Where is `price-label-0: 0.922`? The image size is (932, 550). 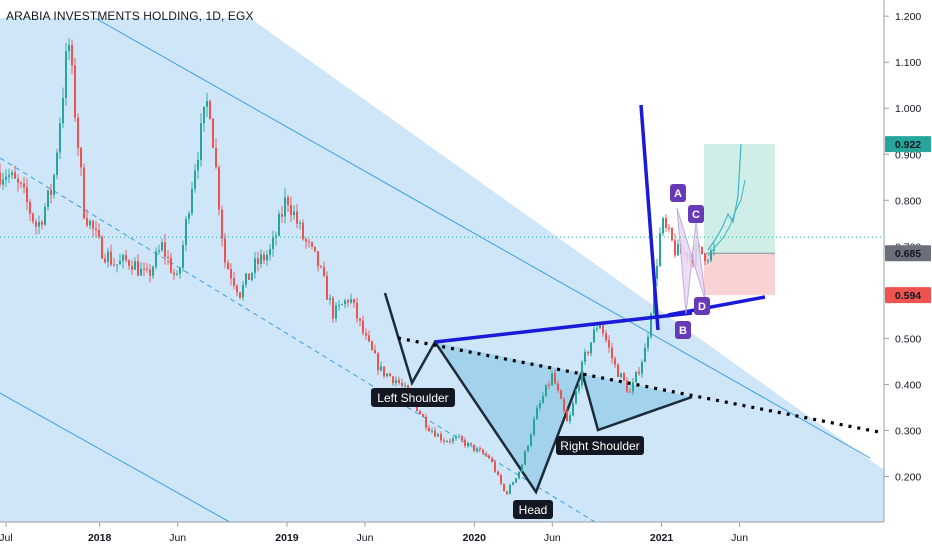 price-label-0: 0.922 is located at coordinates (908, 145).